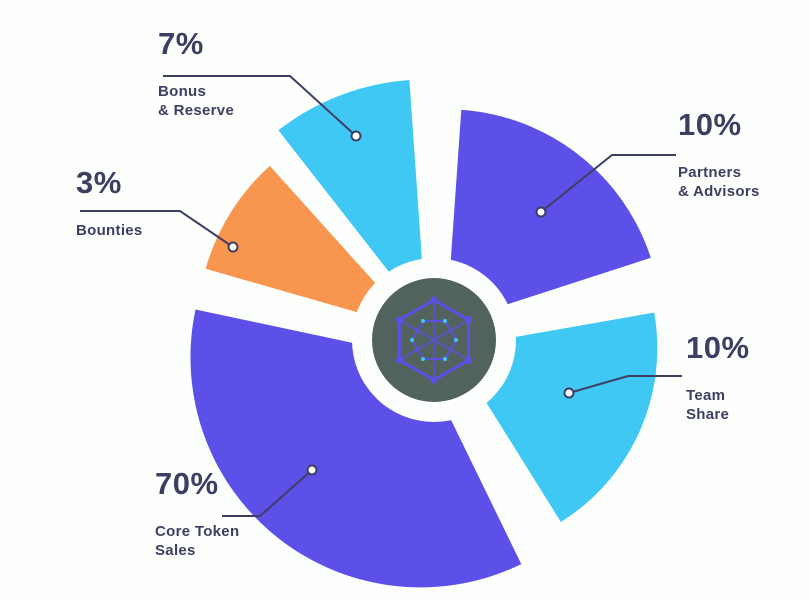 This screenshot has width=810, height=600. I want to click on hexagon-network-icon, so click(434, 340).